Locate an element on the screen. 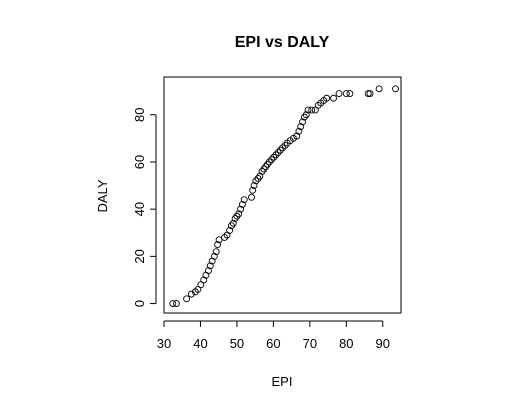 The height and width of the screenshot is (411, 529). y-tick-label: 20 is located at coordinates (139, 256).